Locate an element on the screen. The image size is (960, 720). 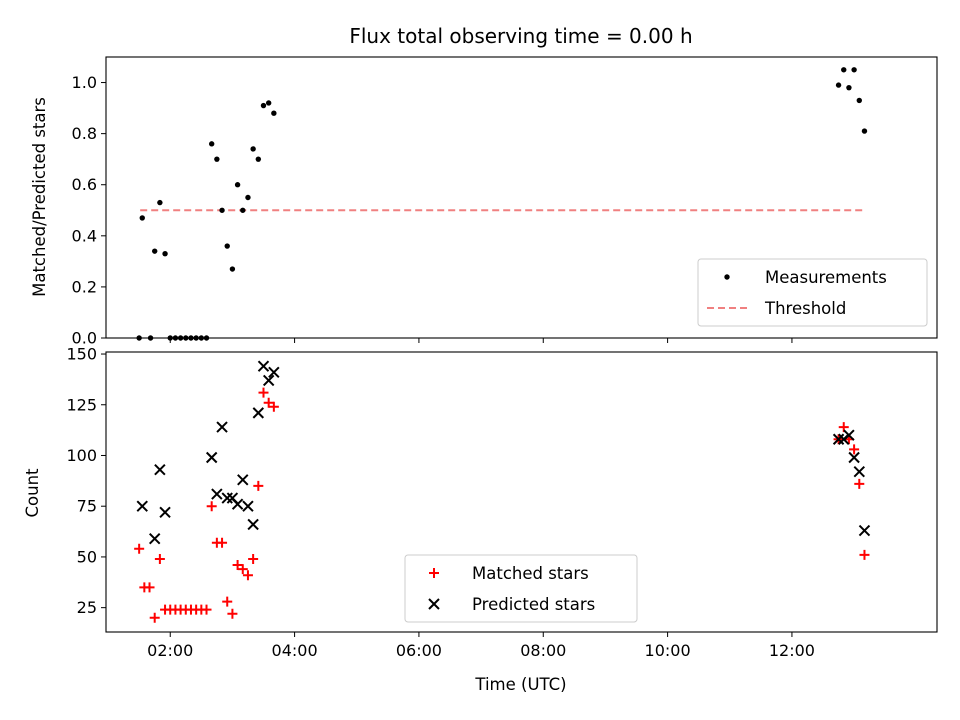
y-tick-label: 25 is located at coordinates (87, 607).